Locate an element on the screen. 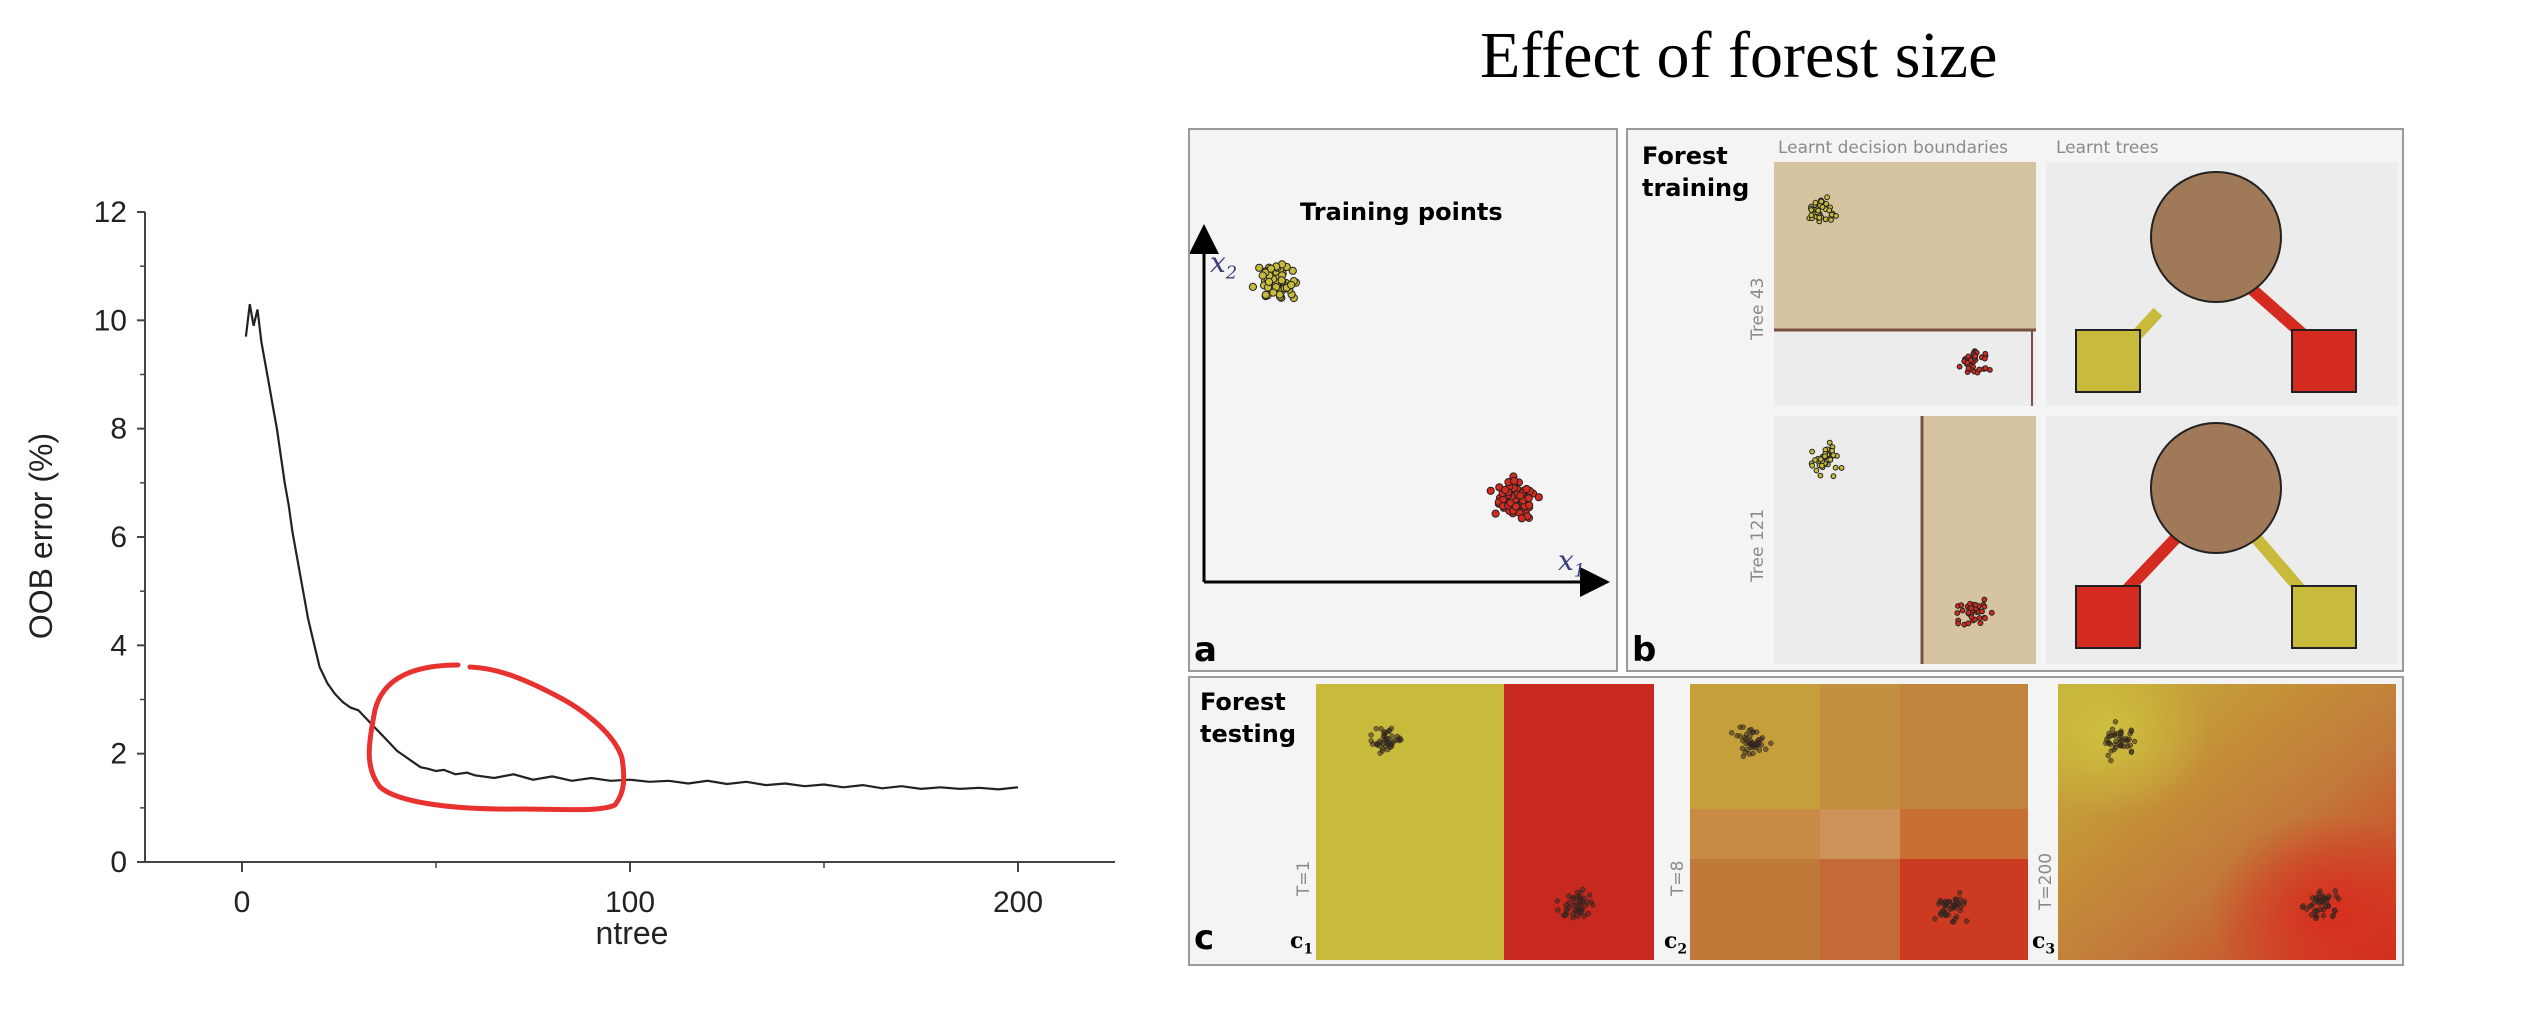 The height and width of the screenshot is (1026, 2526). x2-axis-label: x2 is located at coordinates (1224, 265).